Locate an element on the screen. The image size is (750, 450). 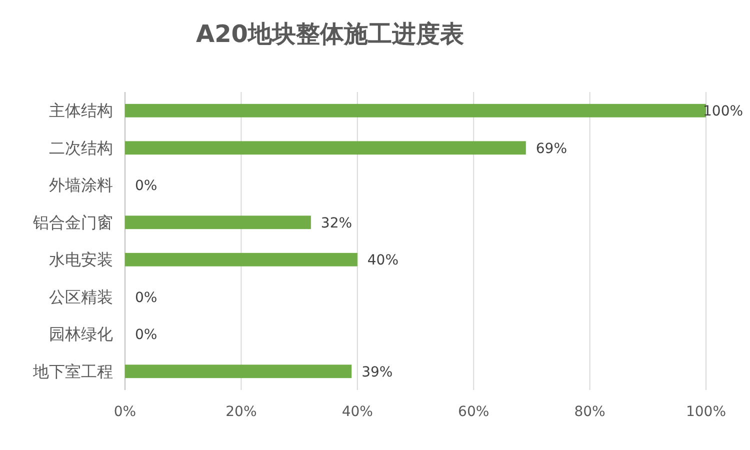
x-tick-label: 100% is located at coordinates (706, 412).